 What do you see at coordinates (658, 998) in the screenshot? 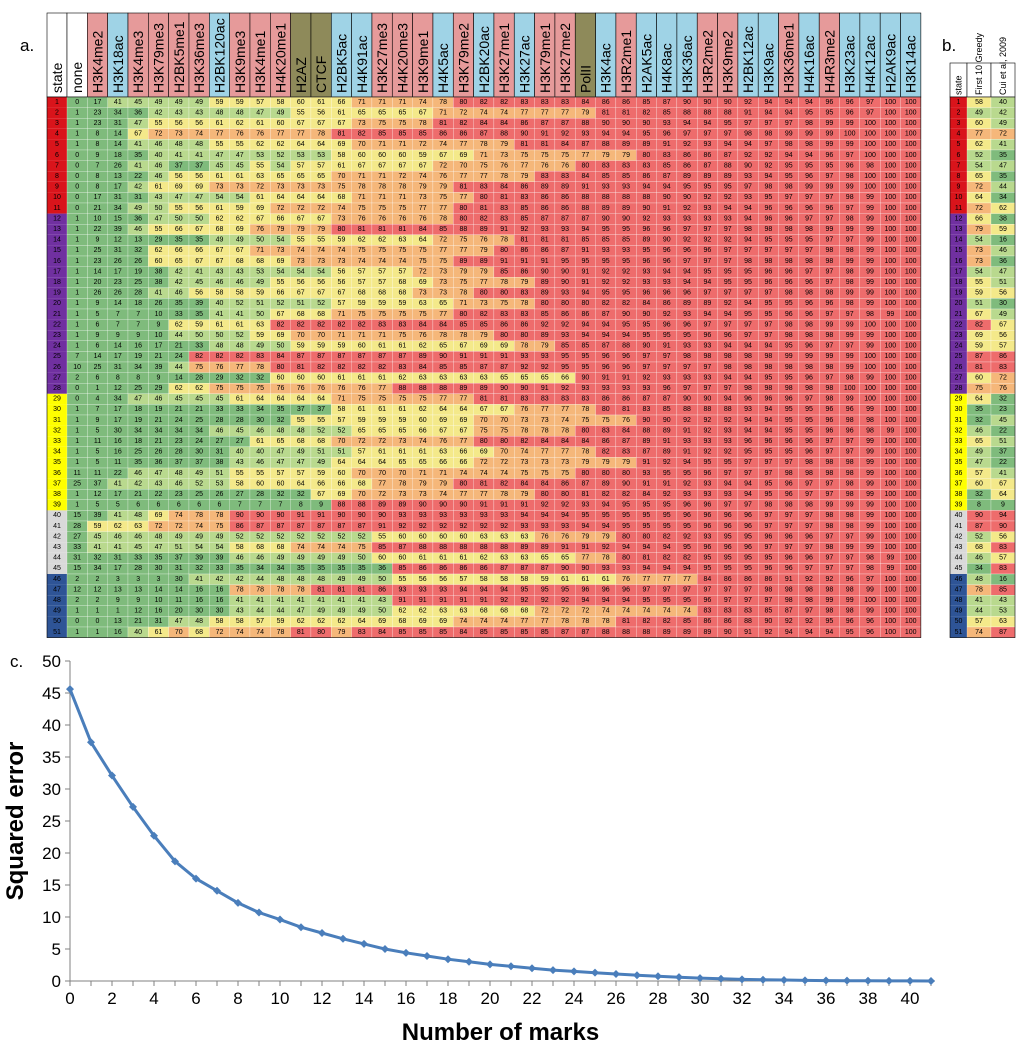
I see `x-tick-label: 28` at bounding box center [658, 998].